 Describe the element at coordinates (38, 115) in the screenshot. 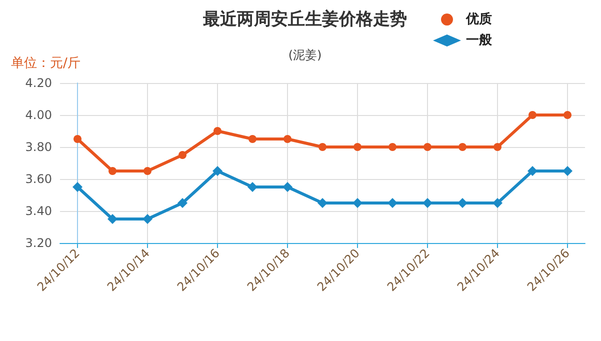

I see `y-tick-label: 4.00` at that location.